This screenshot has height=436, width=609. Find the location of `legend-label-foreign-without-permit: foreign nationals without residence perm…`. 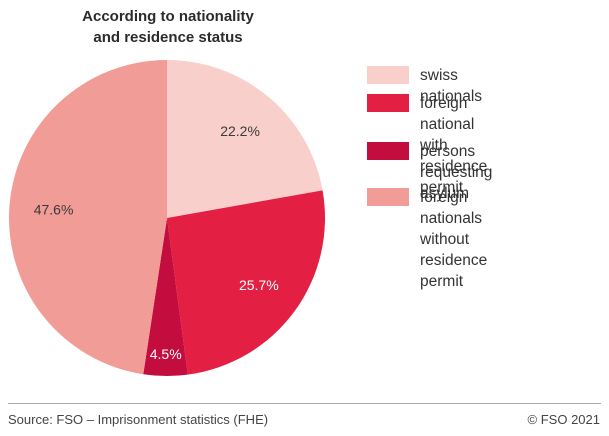

legend-label-foreign-without-permit: foreign nationals without residence perm… is located at coordinates (454, 239).